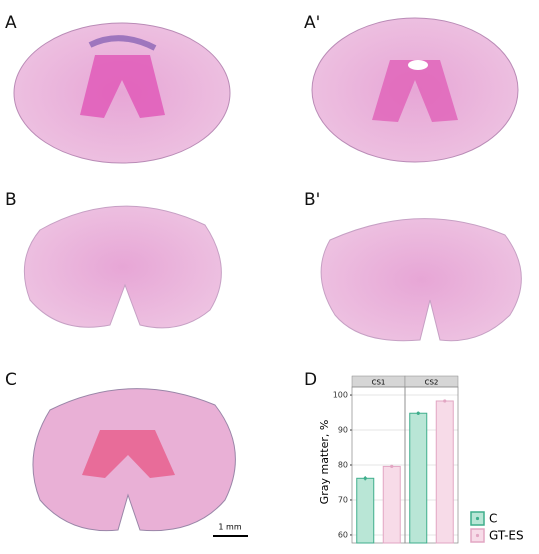 The width and height of the screenshot is (539, 554). What do you see at coordinates (122, 267) in the screenshot?
I see `section-b` at bounding box center [122, 267].